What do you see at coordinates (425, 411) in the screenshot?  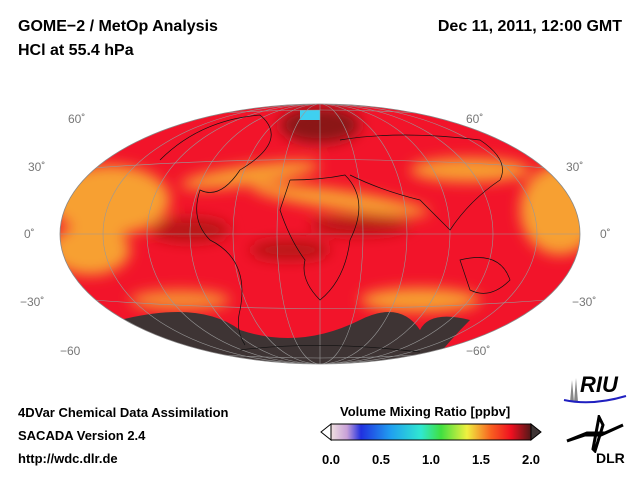 I see `colorbar-title: Volume Mixing Ratio [ppbv]` at bounding box center [425, 411].